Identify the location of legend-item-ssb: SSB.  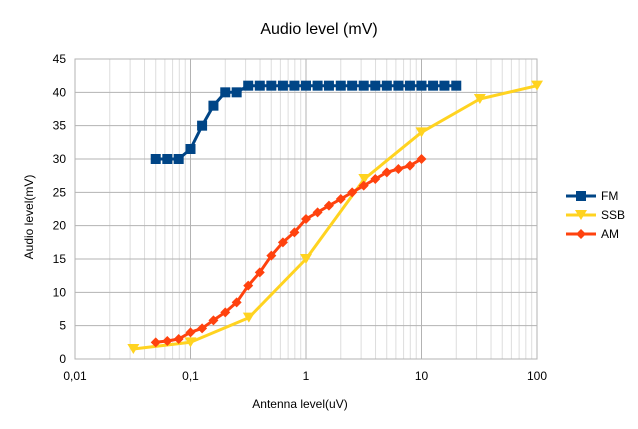
(595, 215).